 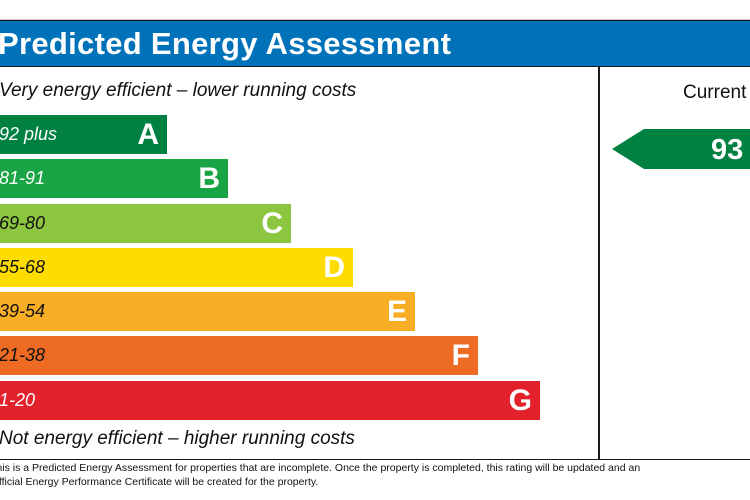 What do you see at coordinates (715, 92) in the screenshot?
I see `current-column-label: Current` at bounding box center [715, 92].